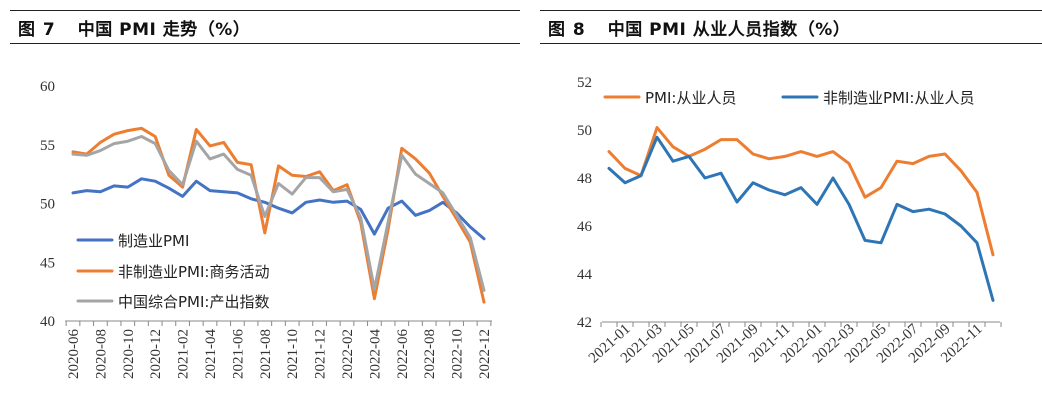 This screenshot has height=408, width=1042. Describe the element at coordinates (193, 302) in the screenshot. I see `legend-entry: 中国综合PMI:产出指数` at that location.